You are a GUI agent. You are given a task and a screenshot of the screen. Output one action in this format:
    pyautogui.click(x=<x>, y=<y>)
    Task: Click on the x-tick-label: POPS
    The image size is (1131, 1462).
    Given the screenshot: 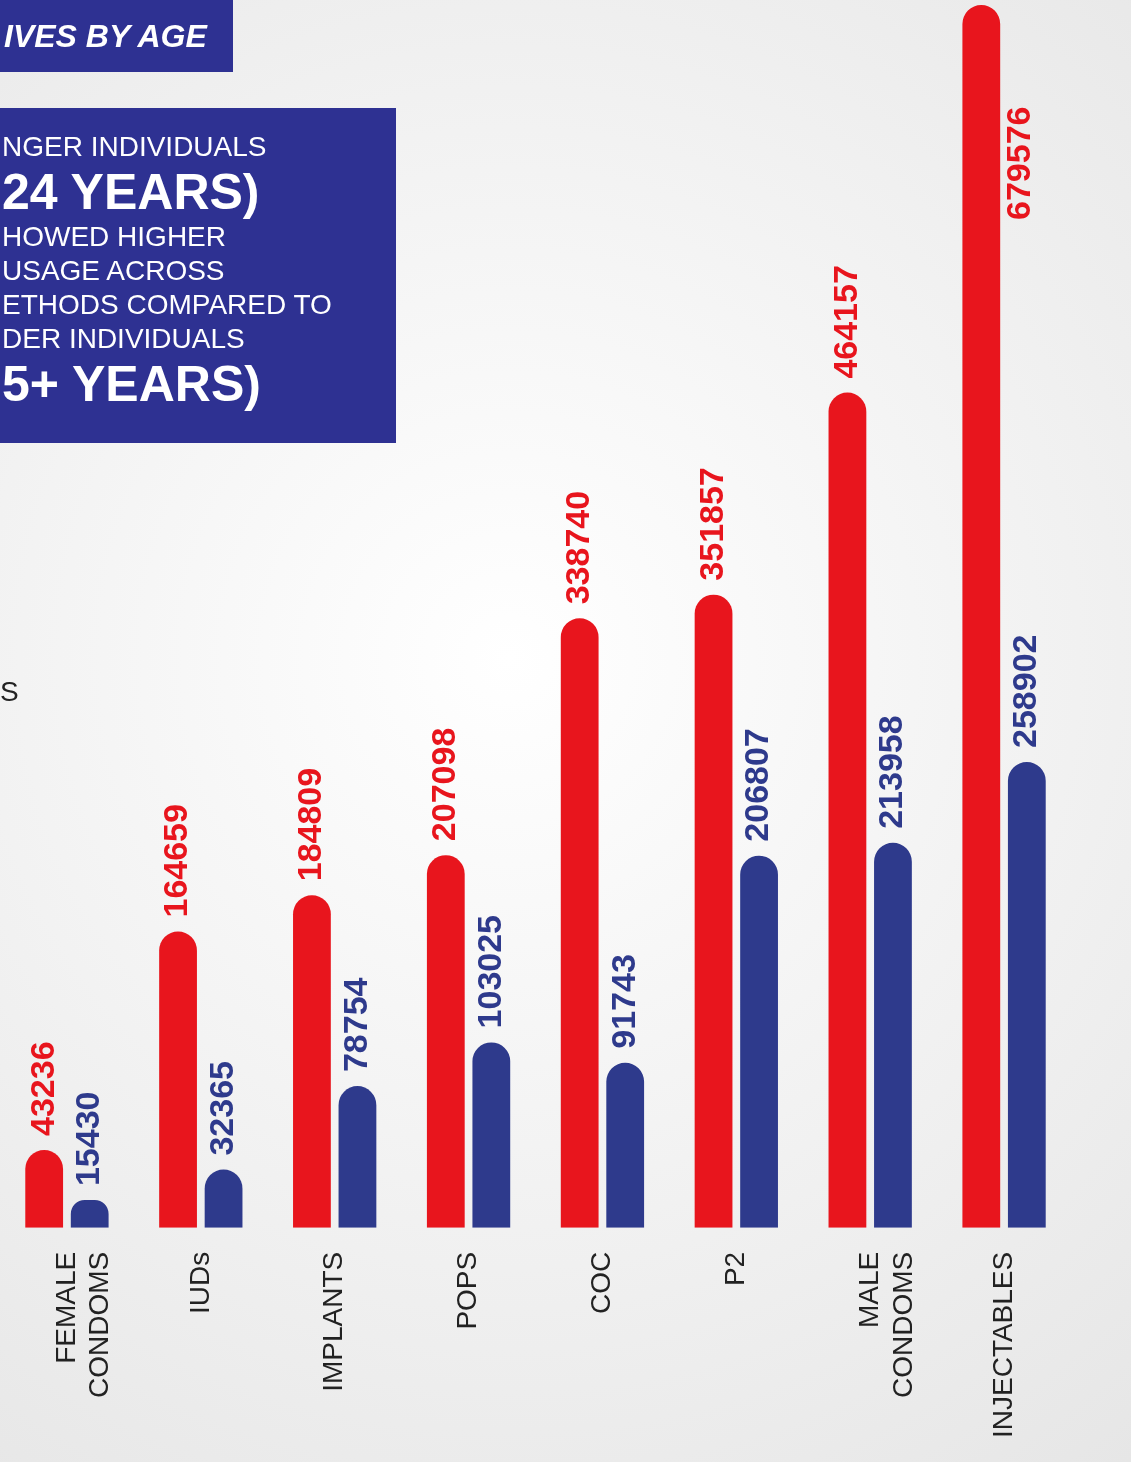 What is the action you would take?
    pyautogui.click(x=467, y=1290)
    